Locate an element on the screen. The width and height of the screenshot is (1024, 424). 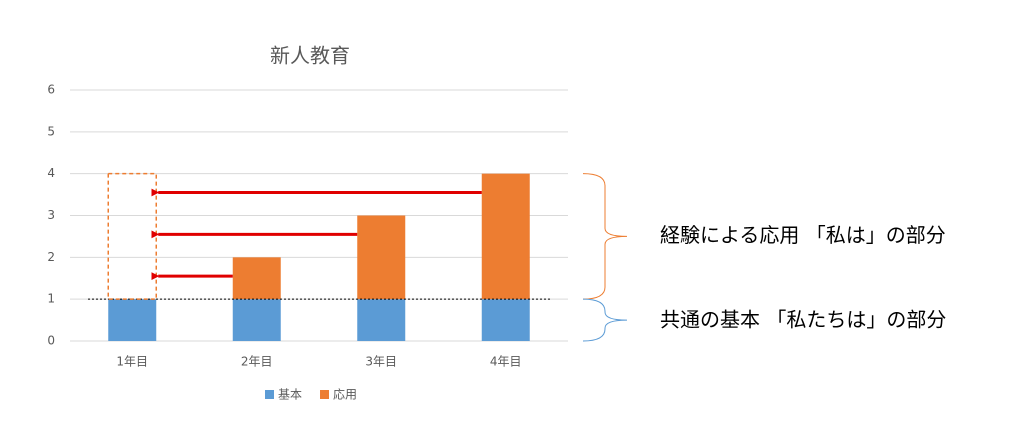
y-tick-label: 0 is located at coordinates (51, 341).